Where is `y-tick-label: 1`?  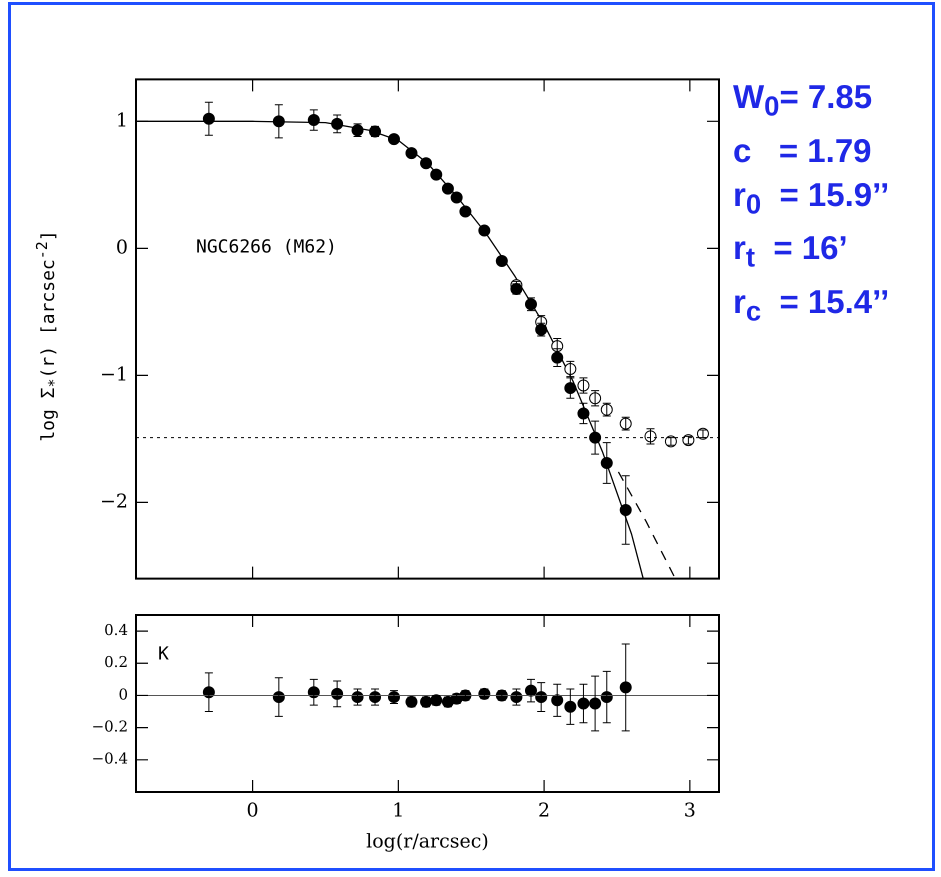 y-tick-label: 1 is located at coordinates (122, 120).